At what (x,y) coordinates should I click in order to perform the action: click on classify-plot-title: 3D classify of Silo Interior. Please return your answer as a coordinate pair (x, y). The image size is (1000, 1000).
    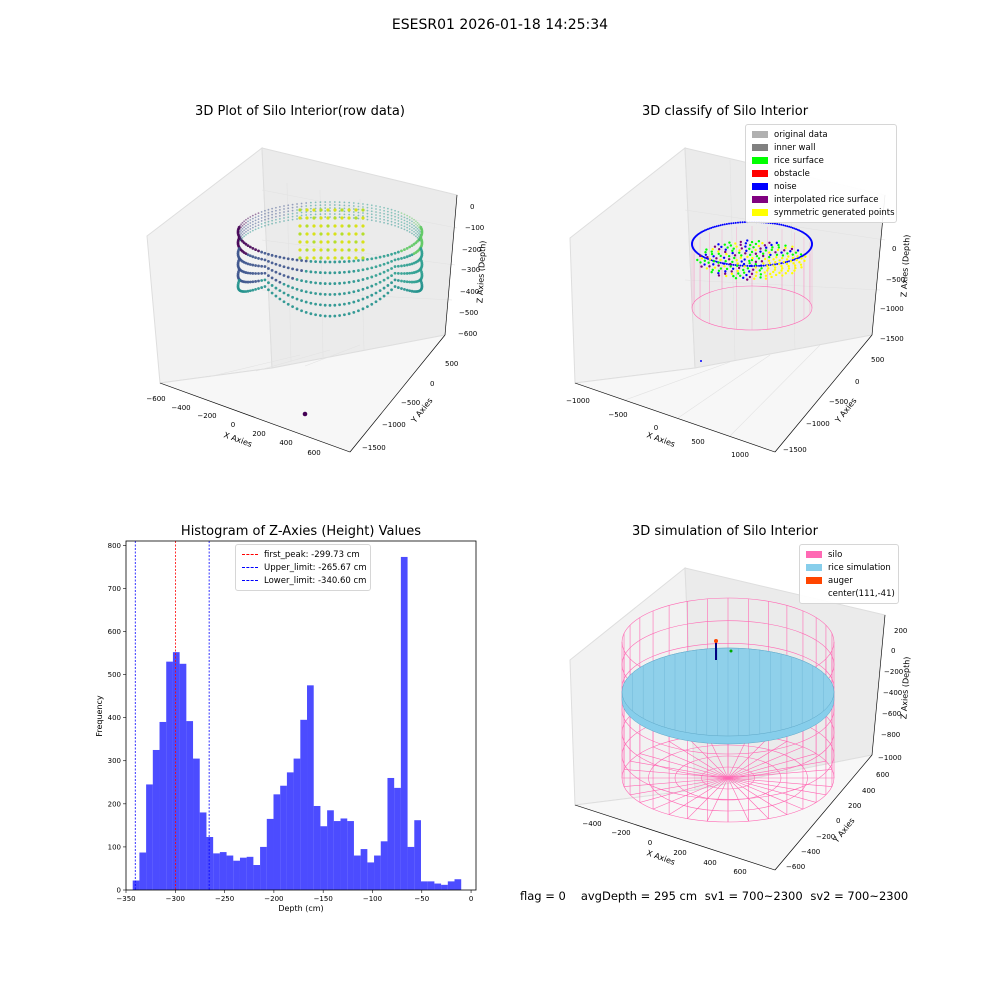
    Looking at the image, I should click on (725, 111).